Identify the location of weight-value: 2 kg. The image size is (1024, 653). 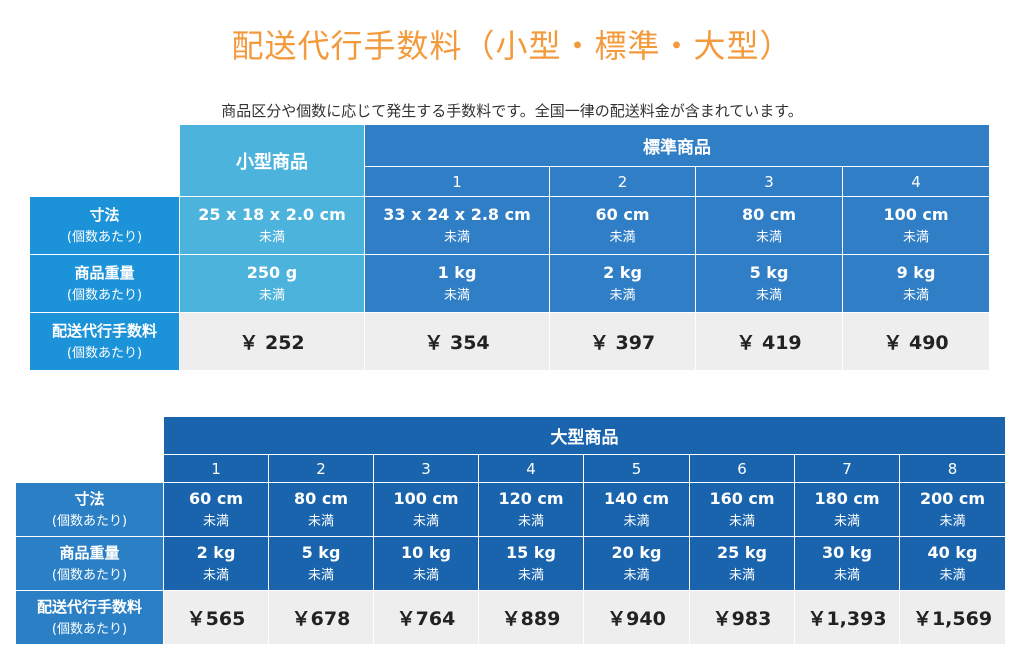
(216, 552).